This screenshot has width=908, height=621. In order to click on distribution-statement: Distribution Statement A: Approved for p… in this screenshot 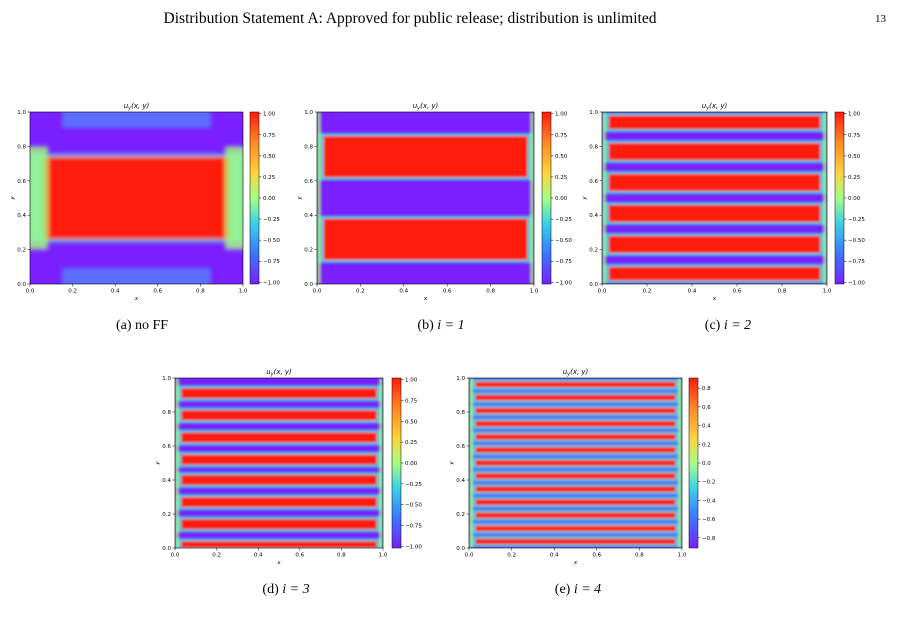, I will do `click(410, 18)`.